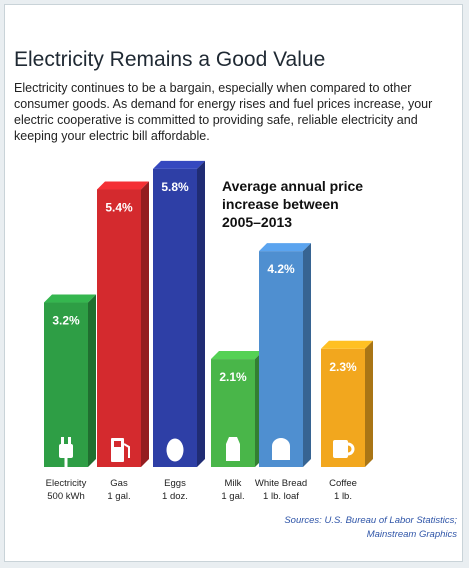 The height and width of the screenshot is (568, 469). Describe the element at coordinates (281, 483) in the screenshot. I see `category-label: White Bread` at that location.